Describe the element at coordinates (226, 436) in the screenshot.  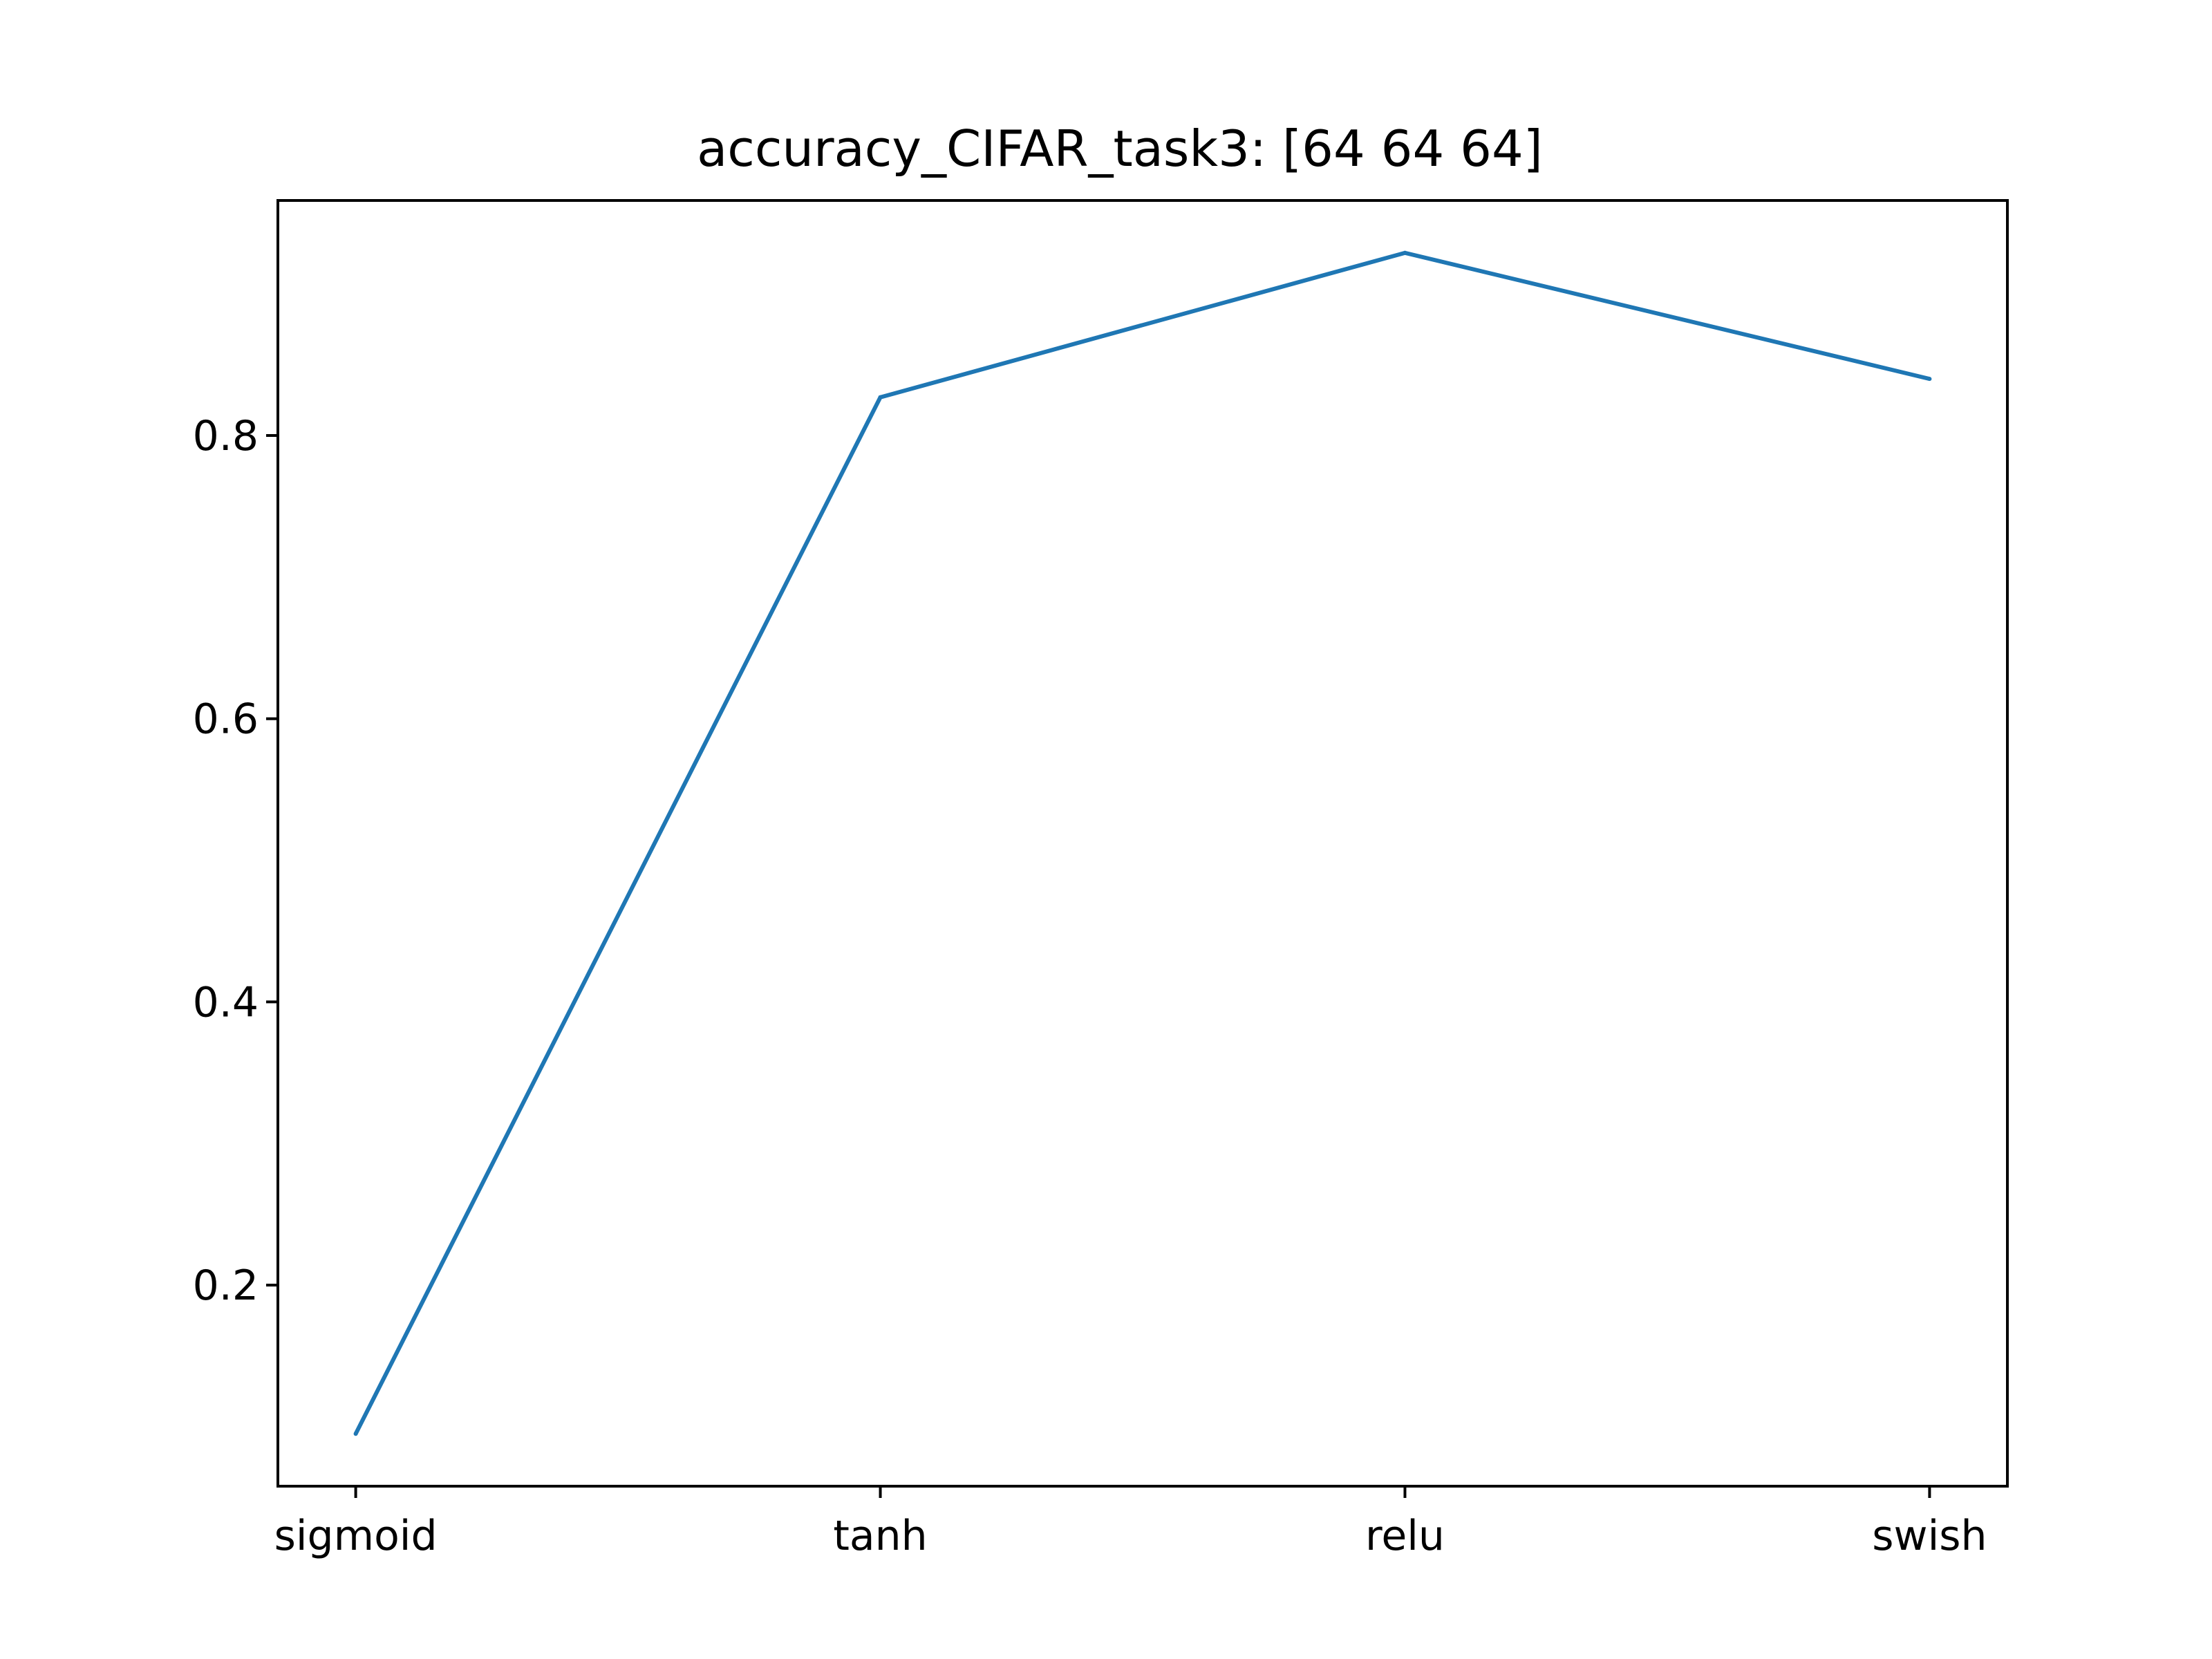
I see `y-tick-label: 0.8` at that location.